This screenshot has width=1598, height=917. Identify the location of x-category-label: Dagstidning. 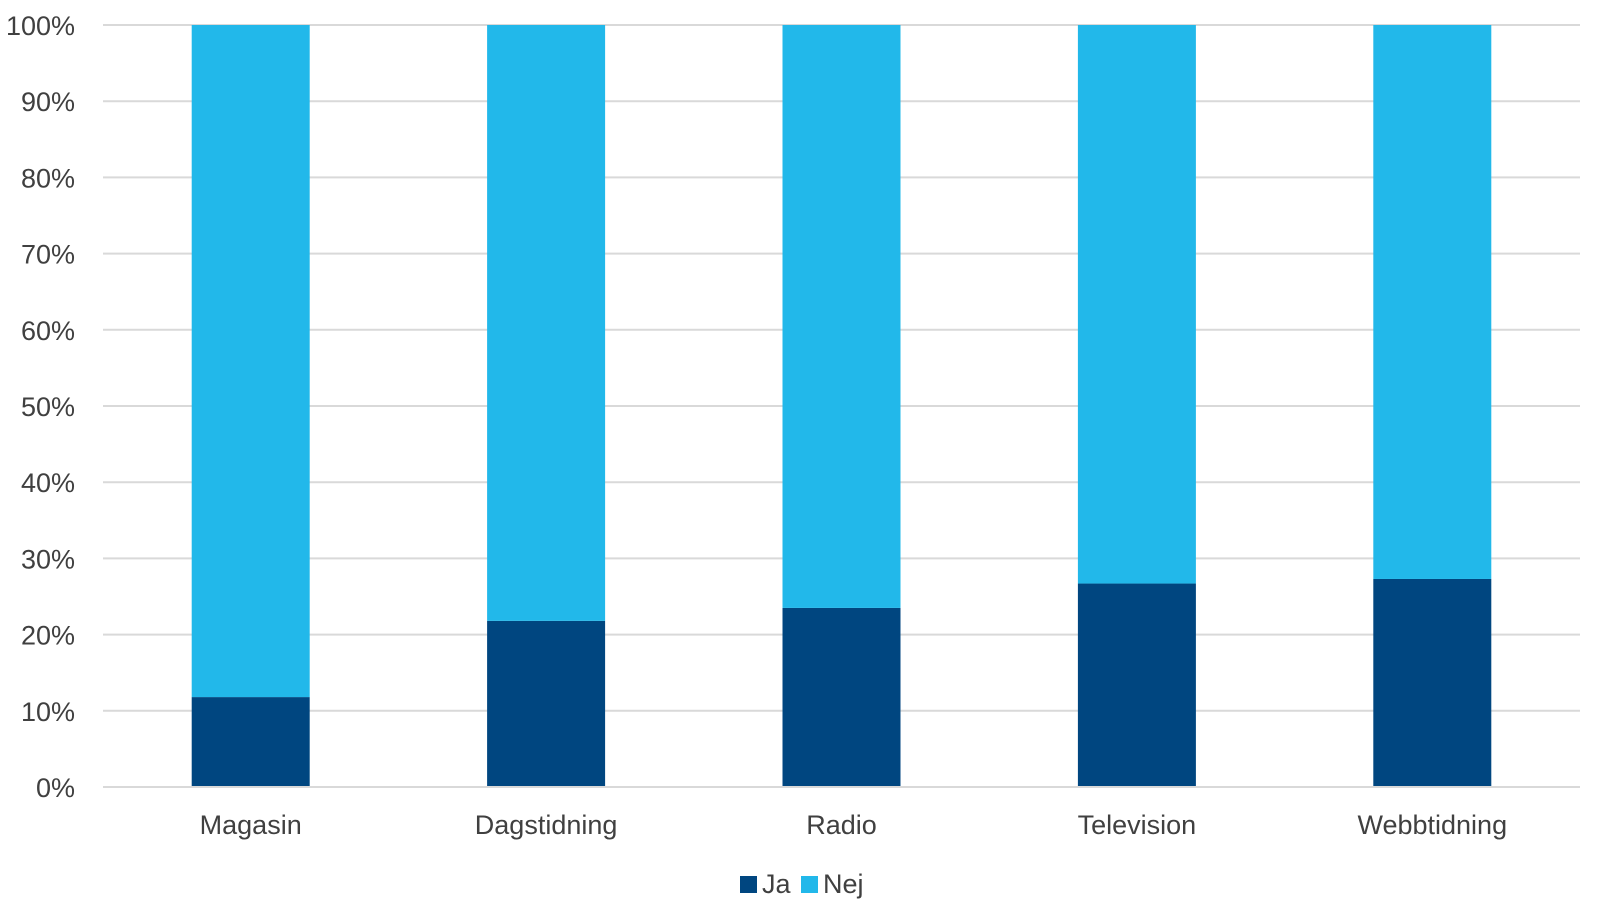
(546, 825).